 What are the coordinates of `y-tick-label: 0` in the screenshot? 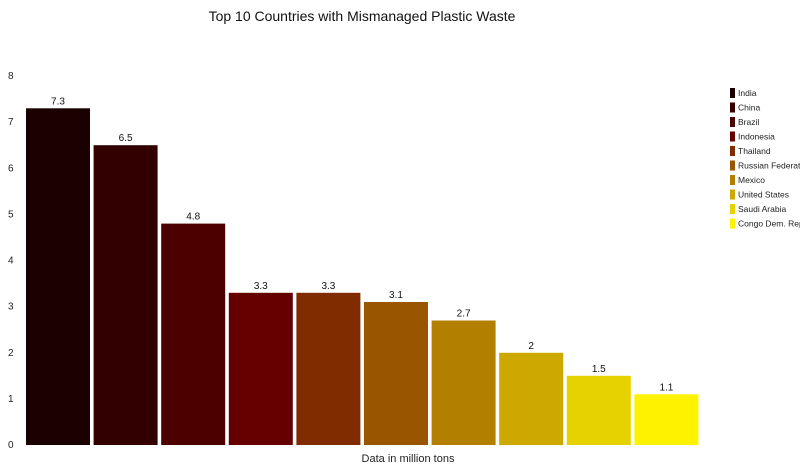 It's located at (11, 445).